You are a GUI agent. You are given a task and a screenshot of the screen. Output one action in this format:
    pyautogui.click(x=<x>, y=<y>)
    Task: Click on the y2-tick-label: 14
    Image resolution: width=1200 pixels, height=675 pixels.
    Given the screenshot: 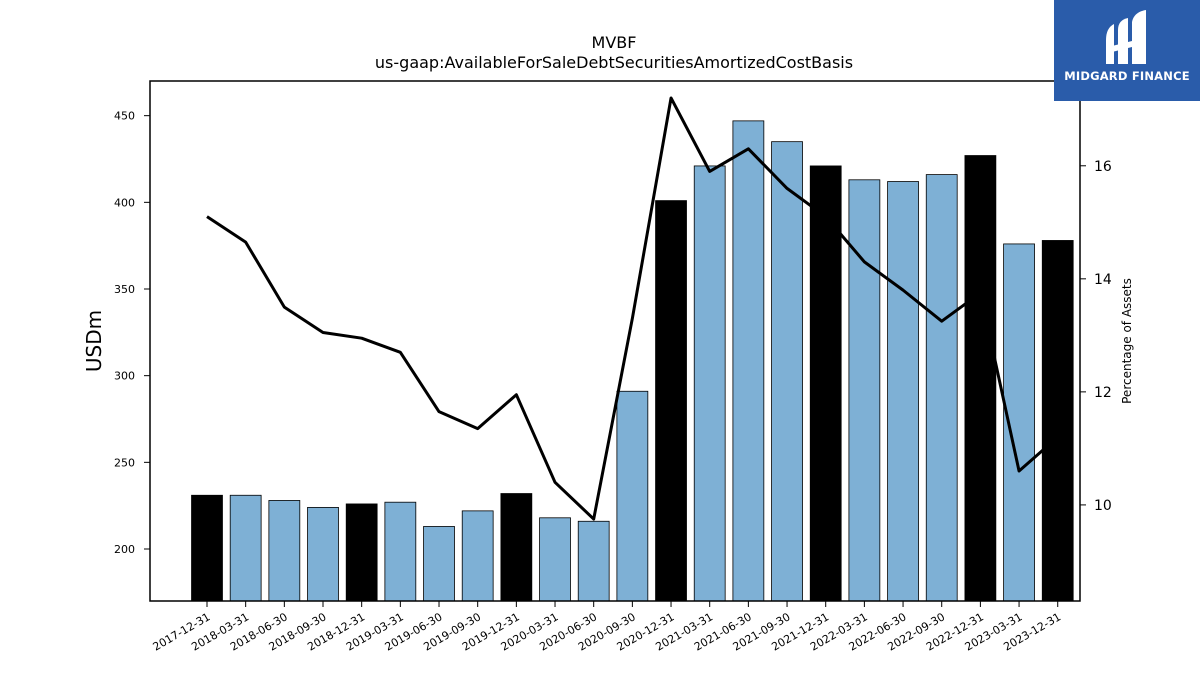 What is the action you would take?
    pyautogui.click(x=1103, y=280)
    